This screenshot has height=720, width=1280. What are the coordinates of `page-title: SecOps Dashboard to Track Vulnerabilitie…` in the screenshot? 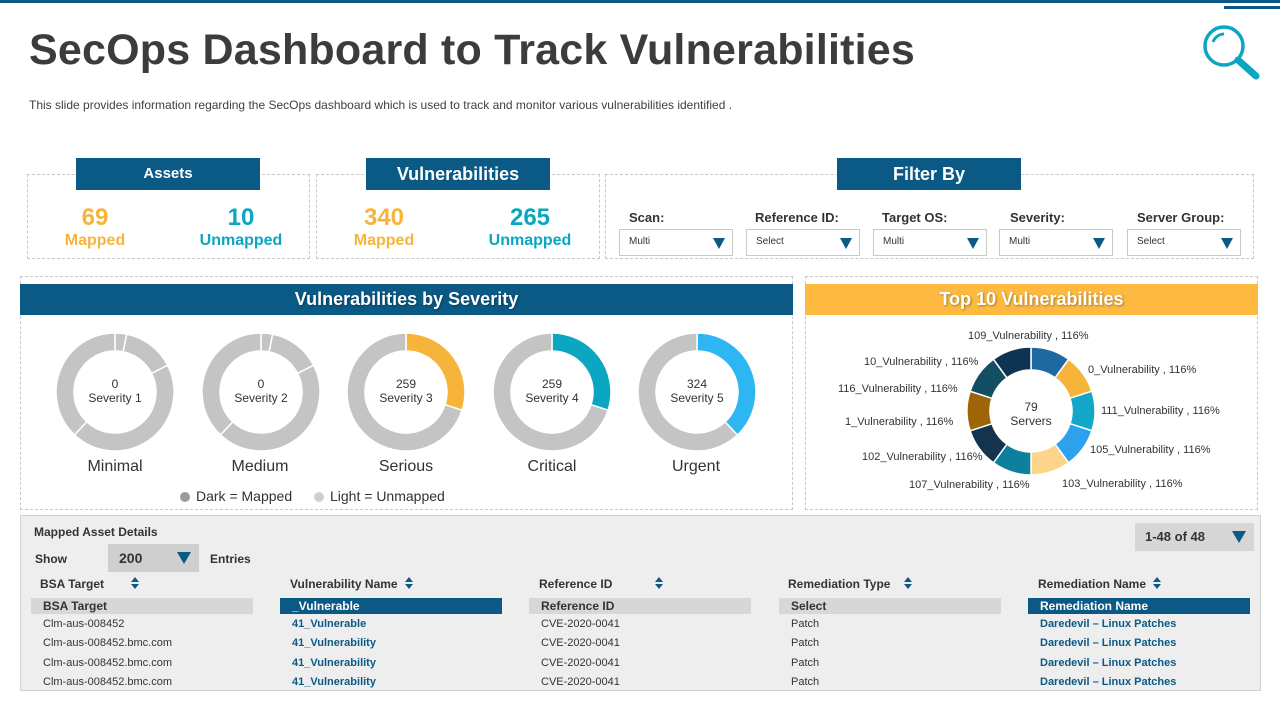 It's located at (472, 50).